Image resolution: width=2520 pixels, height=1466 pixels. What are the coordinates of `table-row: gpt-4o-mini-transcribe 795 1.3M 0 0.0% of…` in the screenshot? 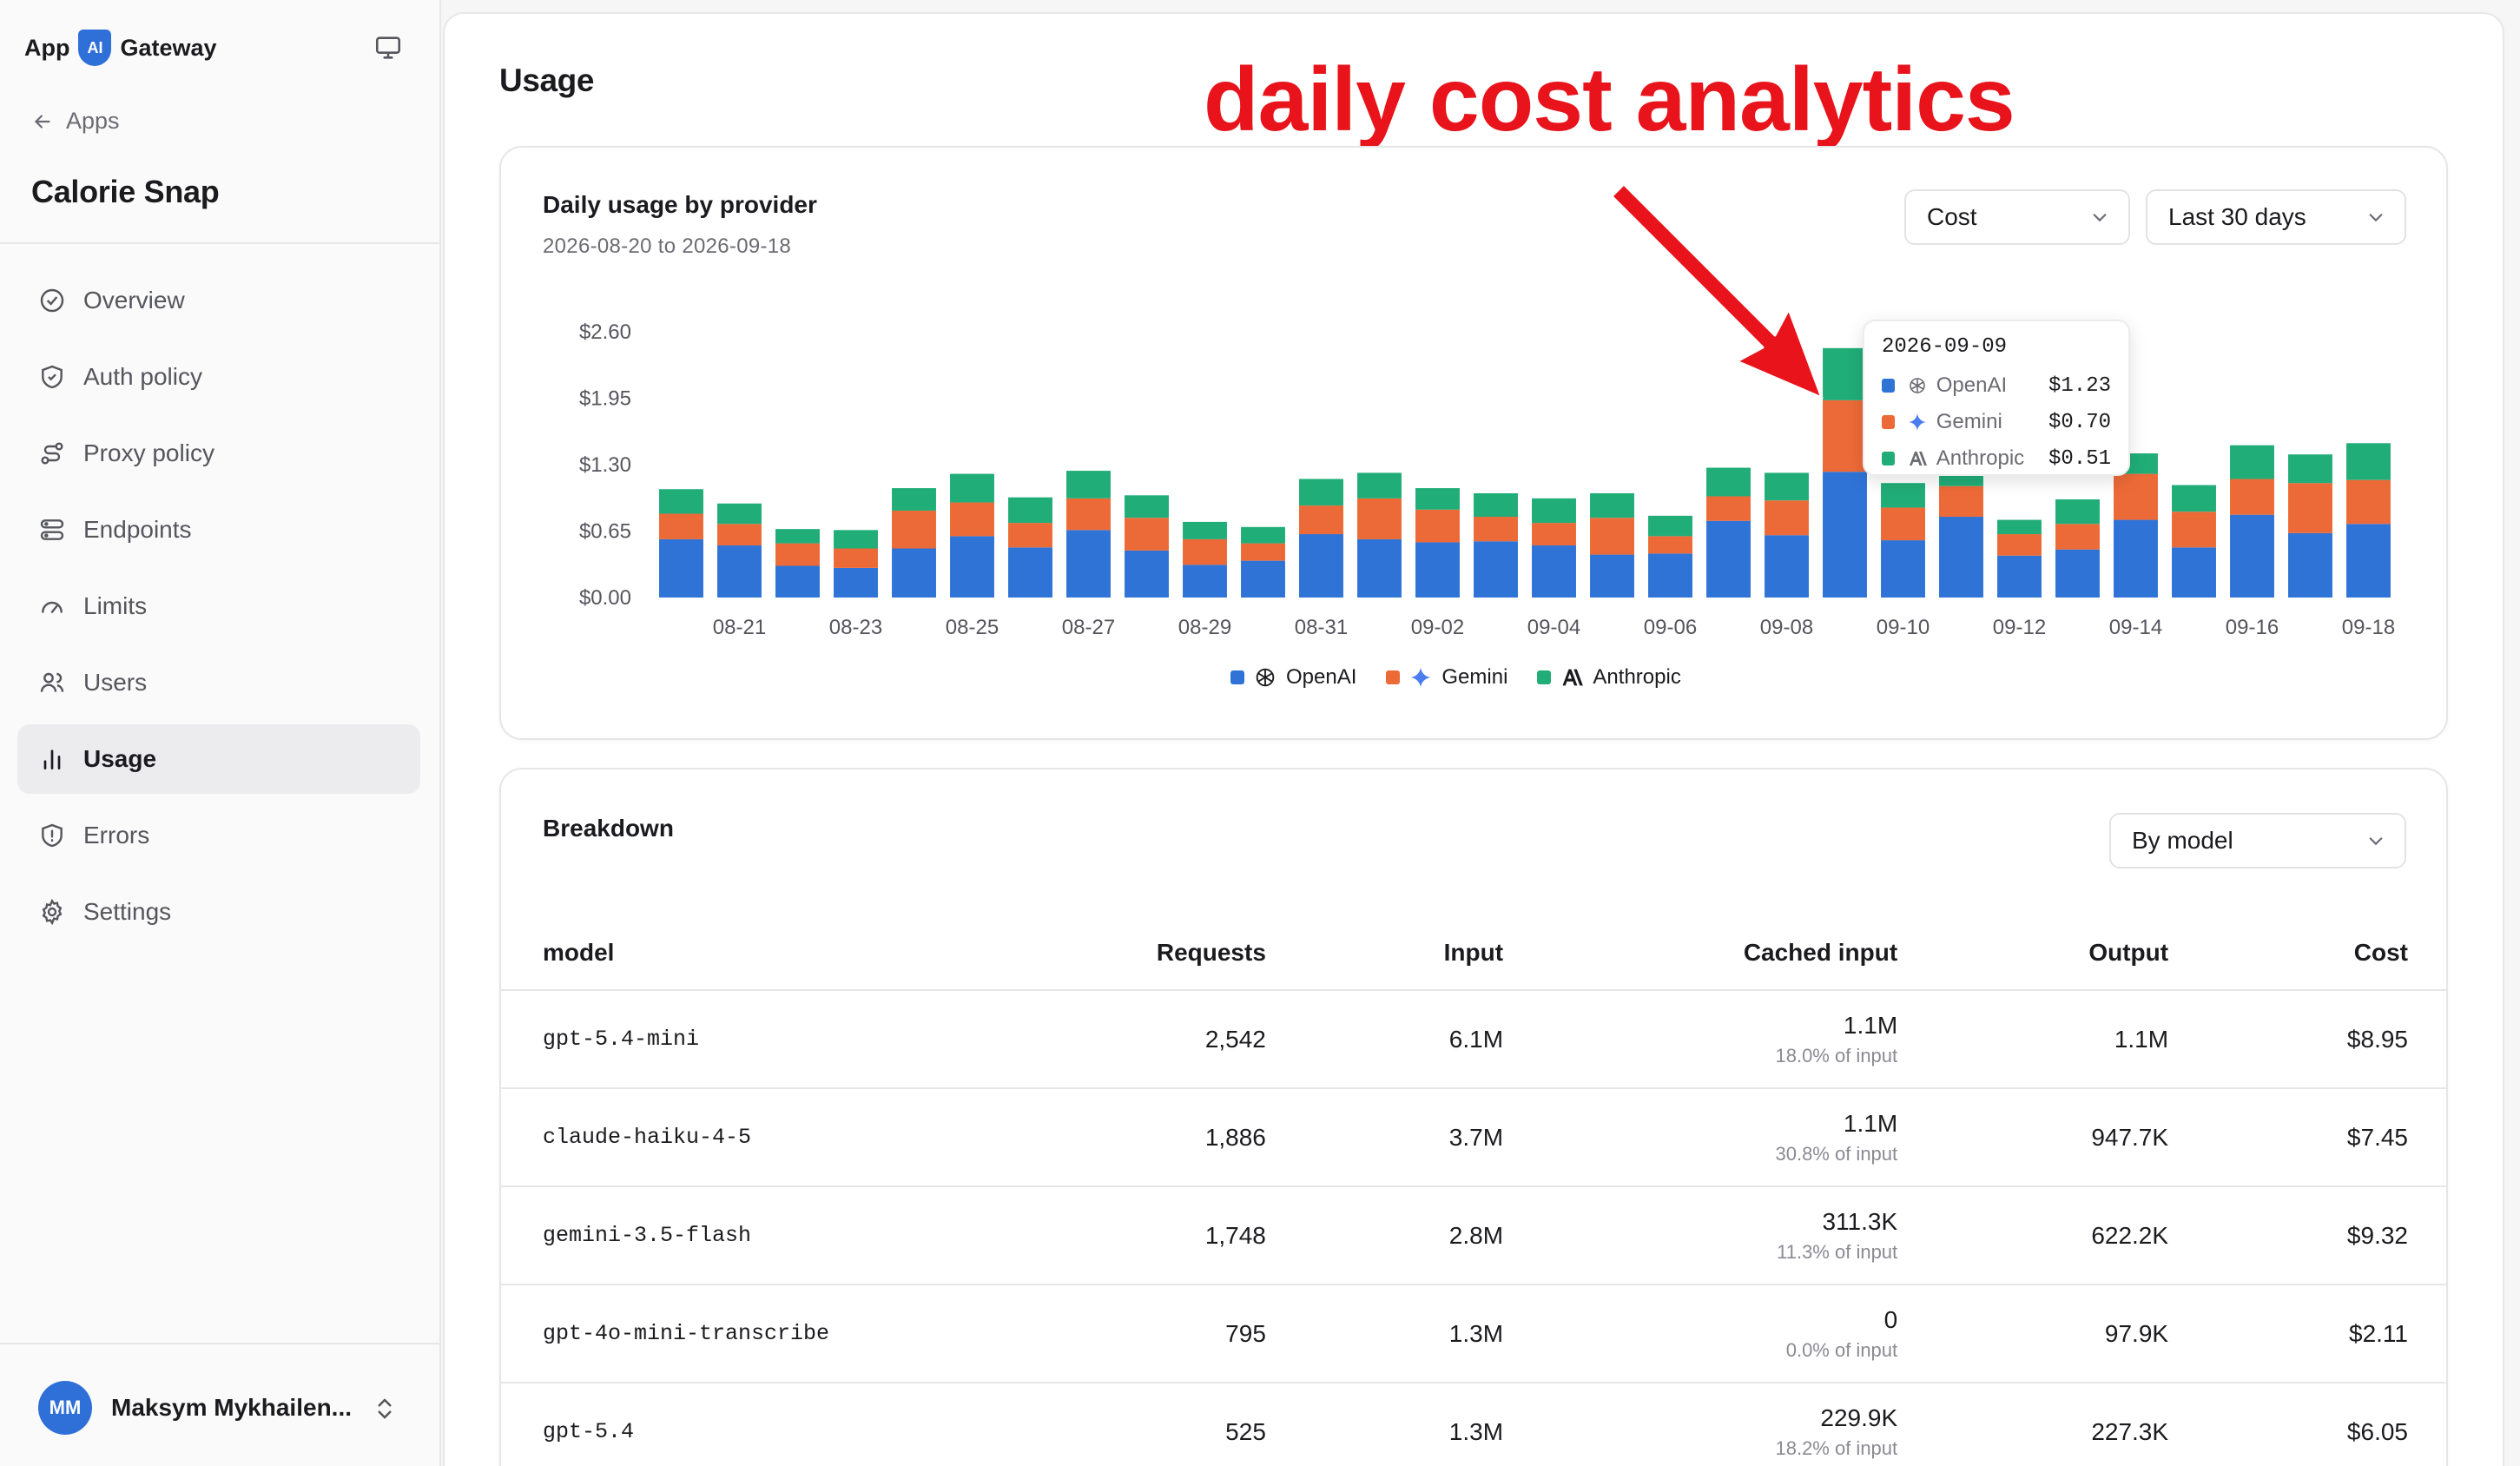 It's located at (1473, 1333).